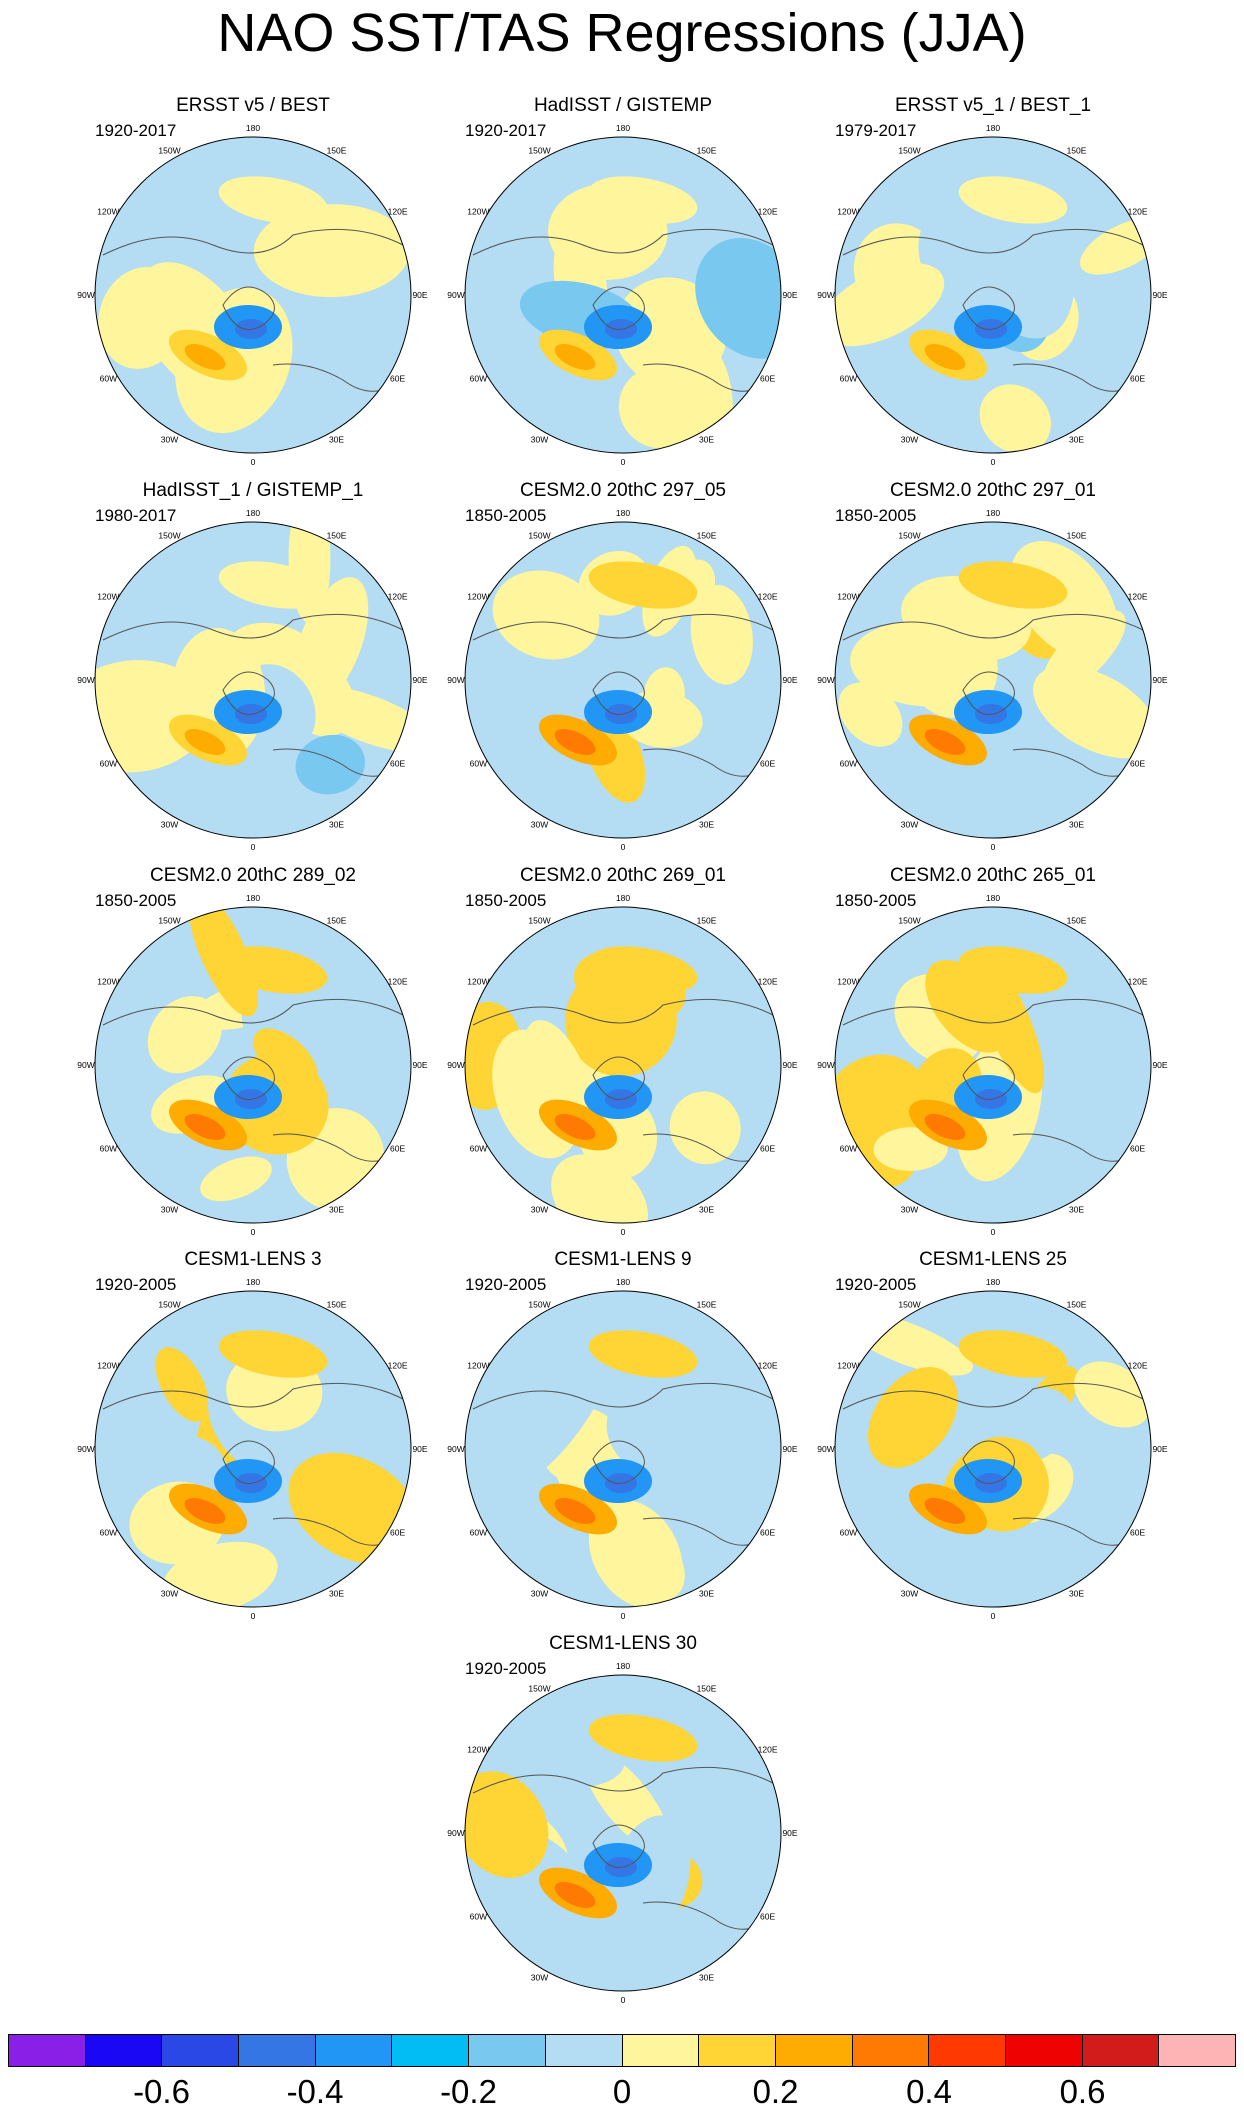 This screenshot has width=1244, height=2110. What do you see at coordinates (506, 515) in the screenshot?
I see `panel-period: 1850-2005` at bounding box center [506, 515].